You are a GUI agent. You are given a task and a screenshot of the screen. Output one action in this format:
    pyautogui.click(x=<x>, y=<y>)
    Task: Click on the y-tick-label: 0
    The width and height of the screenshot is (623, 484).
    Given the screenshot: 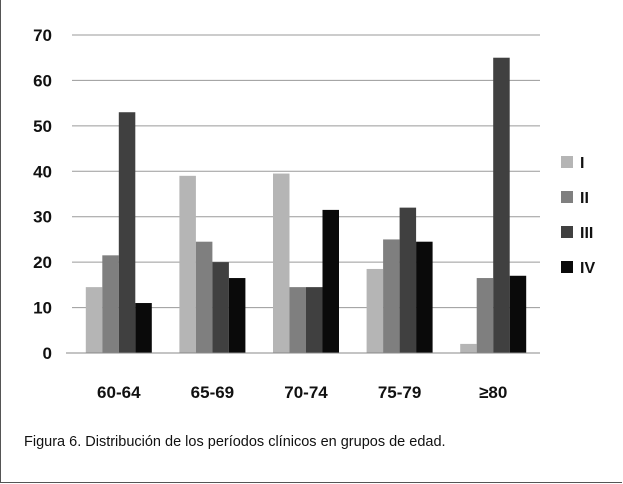 What is the action you would take?
    pyautogui.click(x=47, y=353)
    